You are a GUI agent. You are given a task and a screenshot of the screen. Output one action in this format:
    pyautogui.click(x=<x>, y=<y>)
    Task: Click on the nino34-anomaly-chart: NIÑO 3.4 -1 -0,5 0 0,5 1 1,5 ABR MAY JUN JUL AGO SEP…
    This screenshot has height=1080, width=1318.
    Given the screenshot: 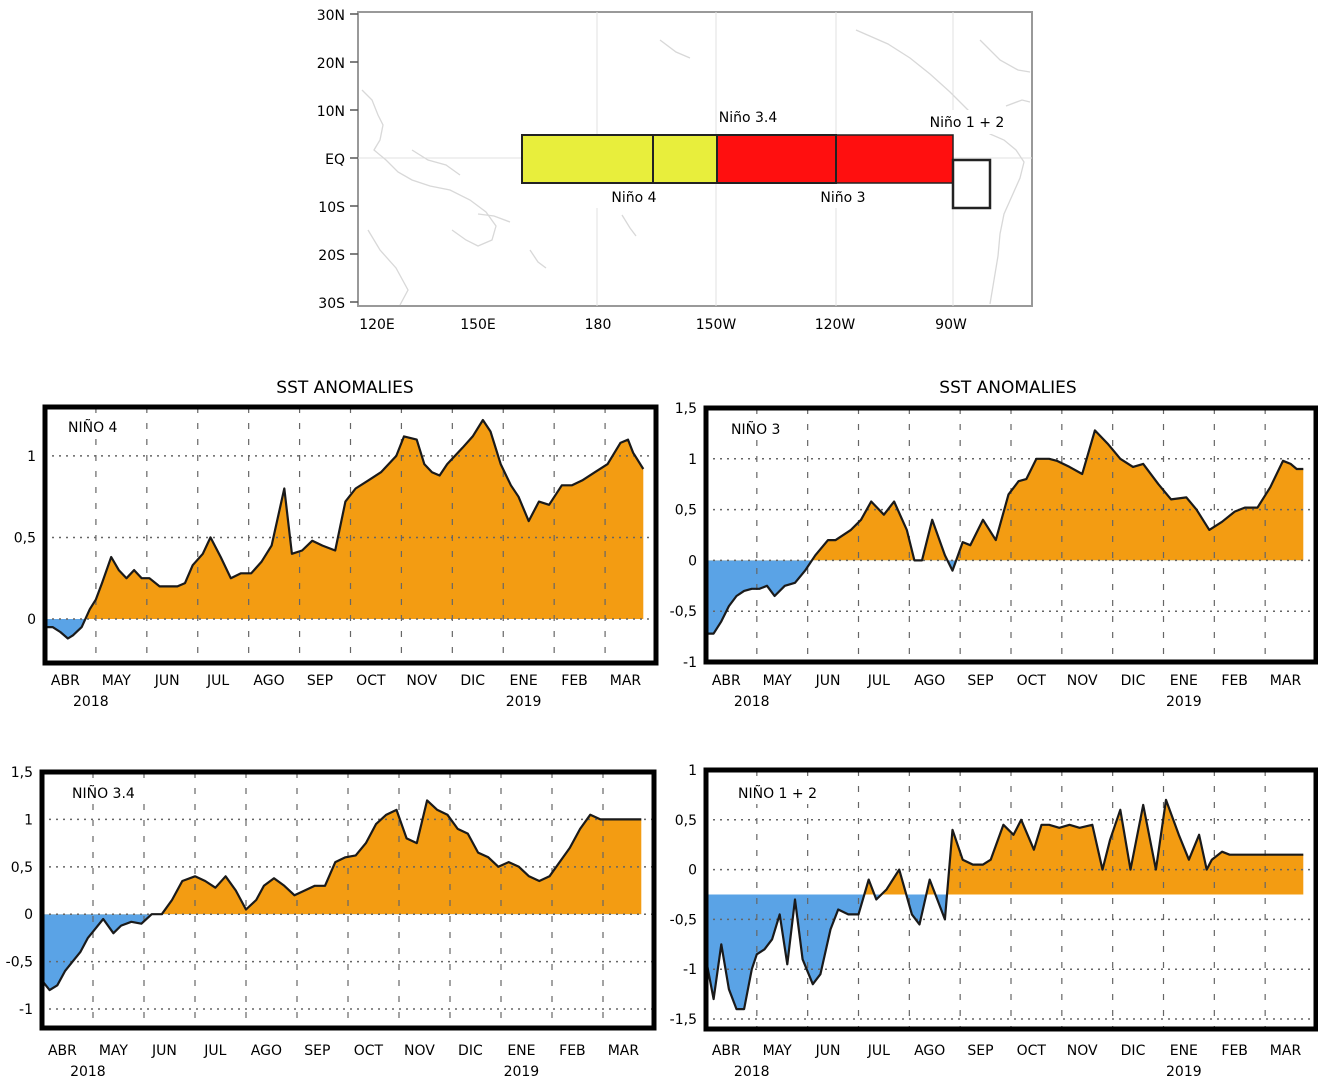 What is the action you would take?
    pyautogui.click(x=331, y=922)
    